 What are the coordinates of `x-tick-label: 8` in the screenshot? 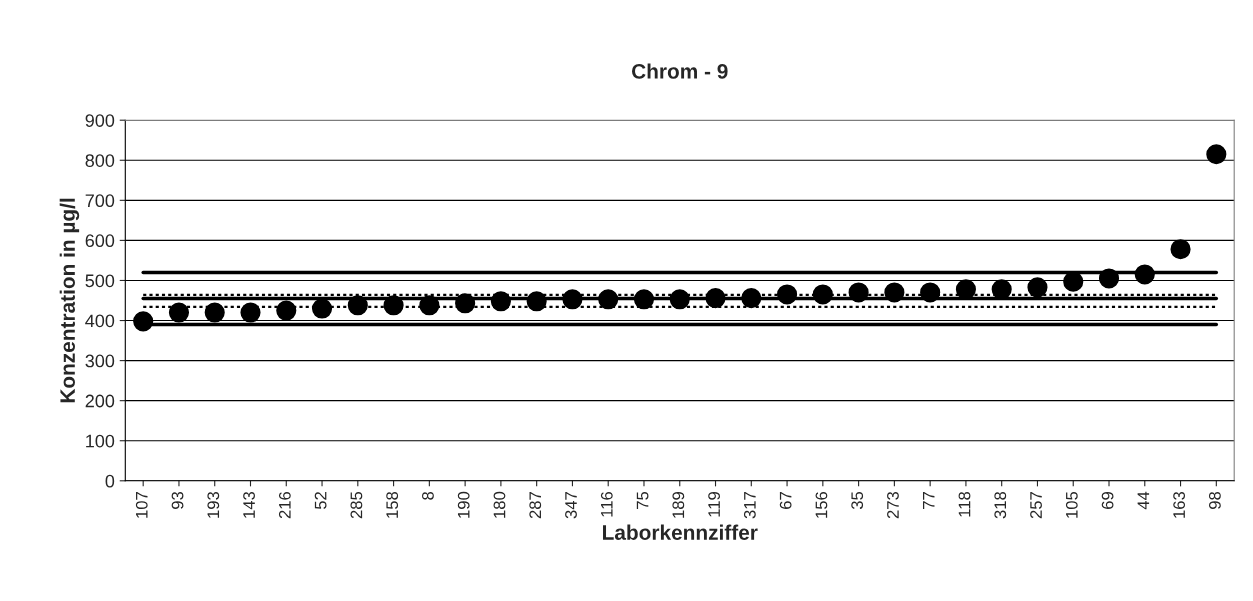 It's located at (428, 495).